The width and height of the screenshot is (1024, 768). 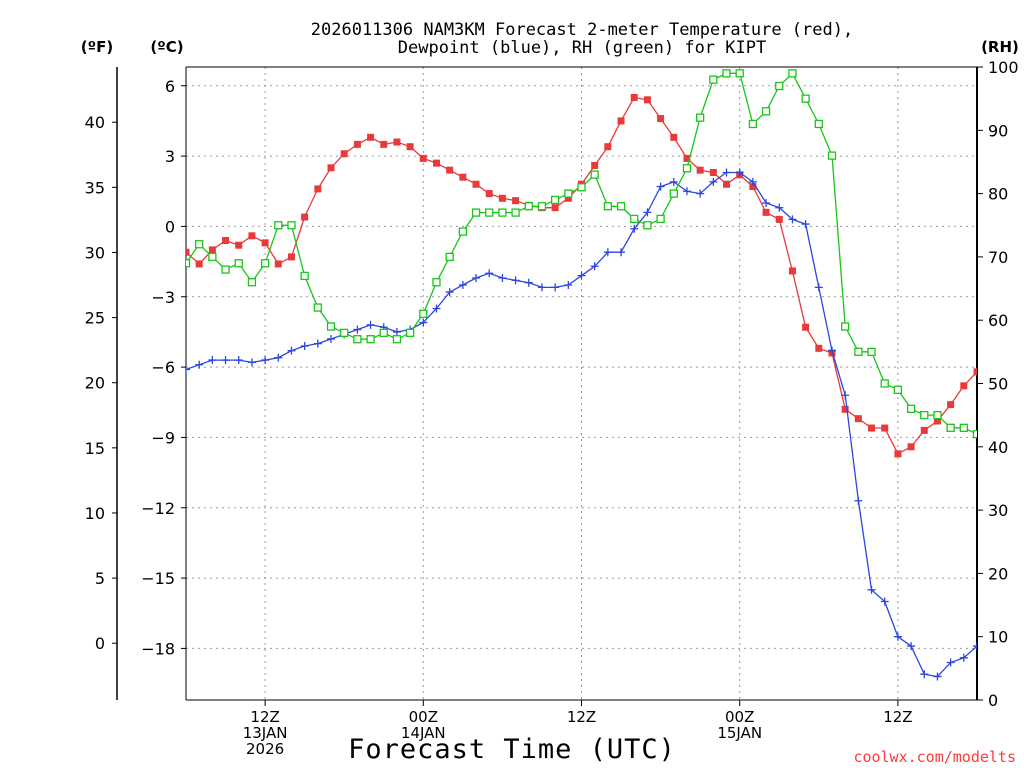 What do you see at coordinates (998, 130) in the screenshot?
I see `rh-tick-label: 90` at bounding box center [998, 130].